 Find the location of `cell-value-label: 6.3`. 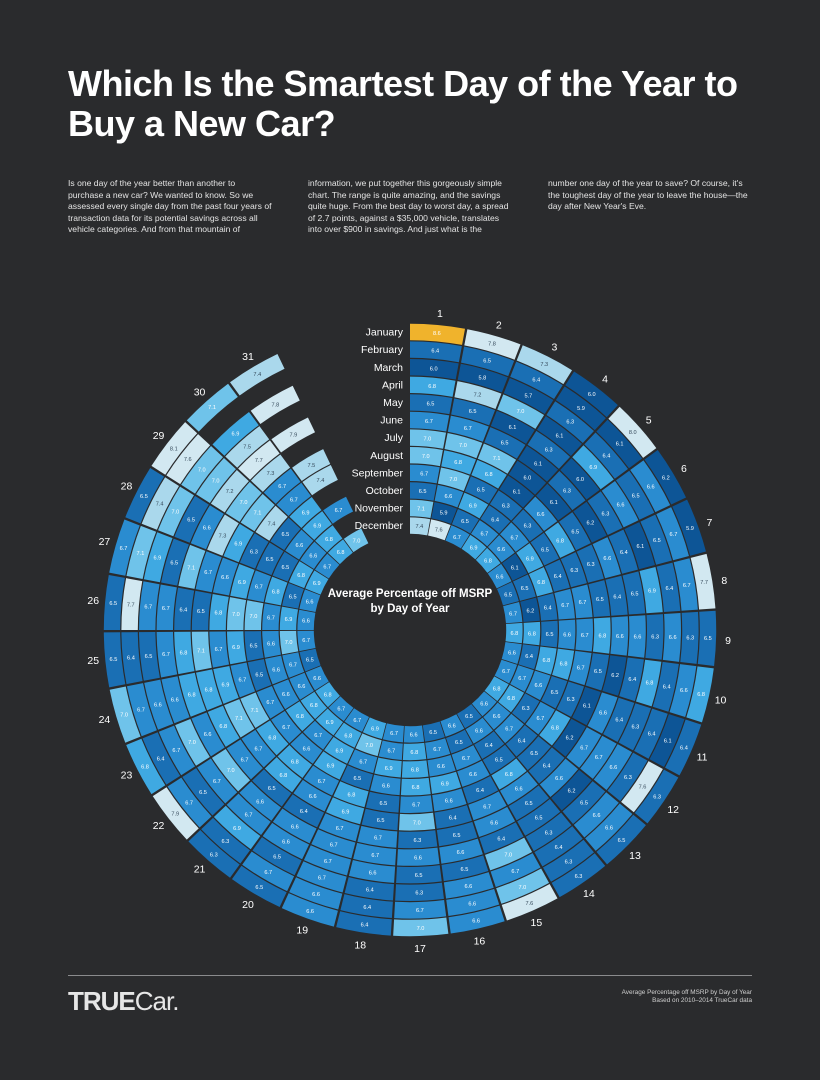

cell-value-label: 6.3 is located at coordinates (591, 565).